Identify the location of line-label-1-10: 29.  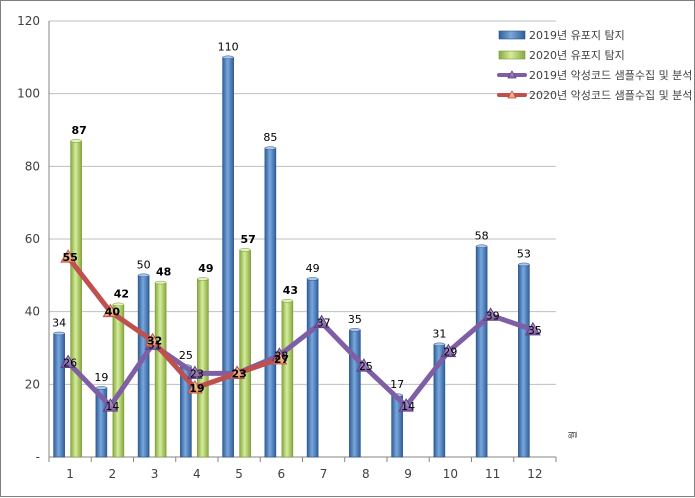
(450, 352).